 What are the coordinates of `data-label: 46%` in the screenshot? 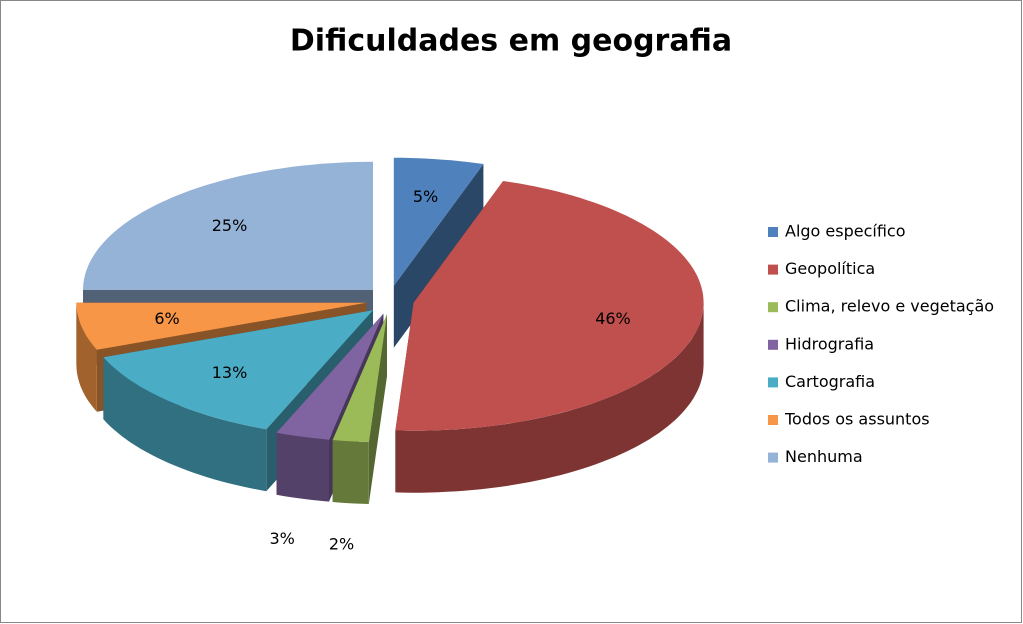 It's located at (613, 318).